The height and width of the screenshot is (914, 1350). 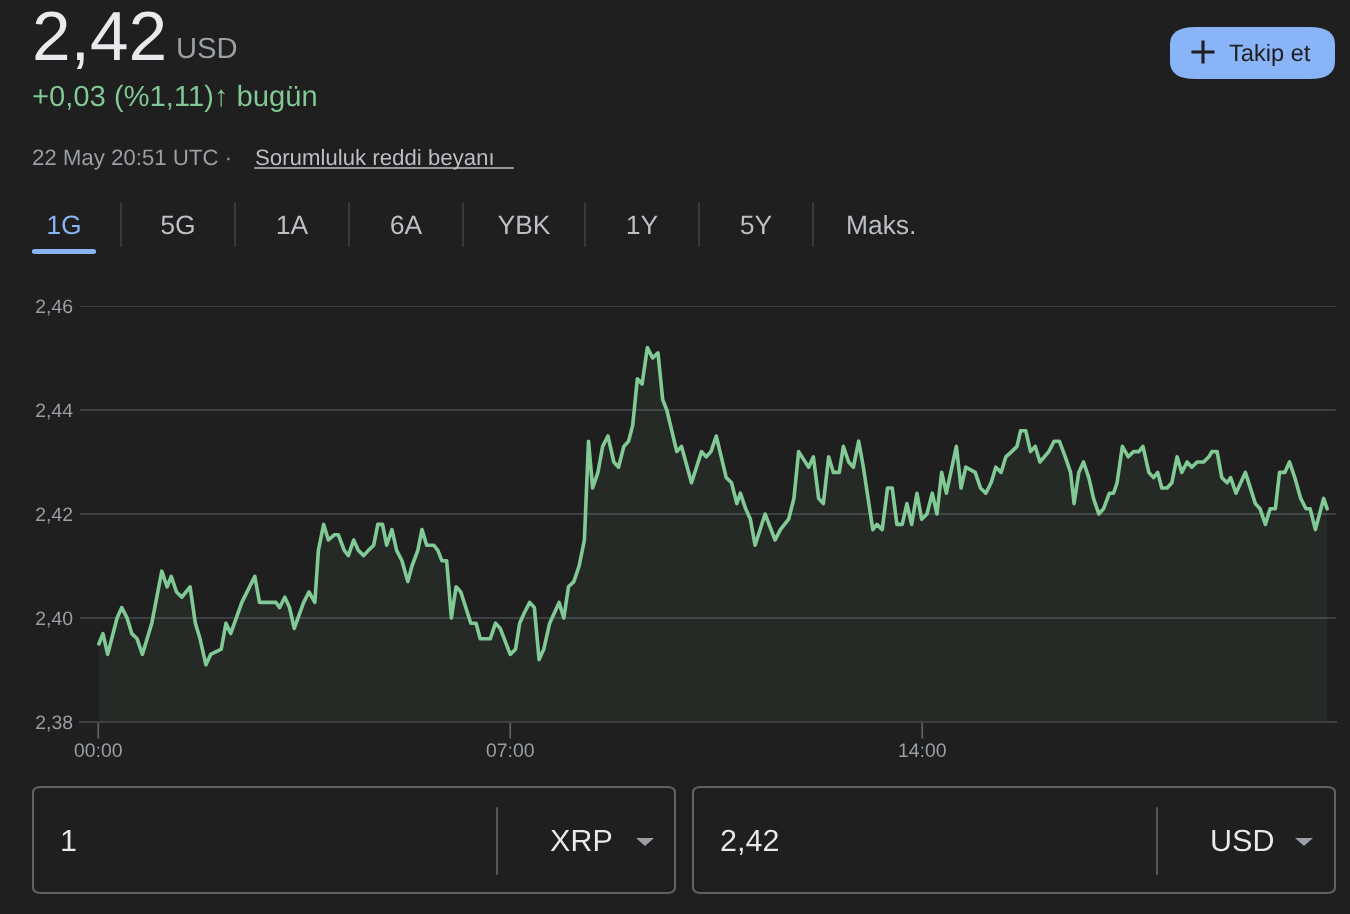 What do you see at coordinates (54, 619) in the screenshot?
I see `y-tick-label: 2,40` at bounding box center [54, 619].